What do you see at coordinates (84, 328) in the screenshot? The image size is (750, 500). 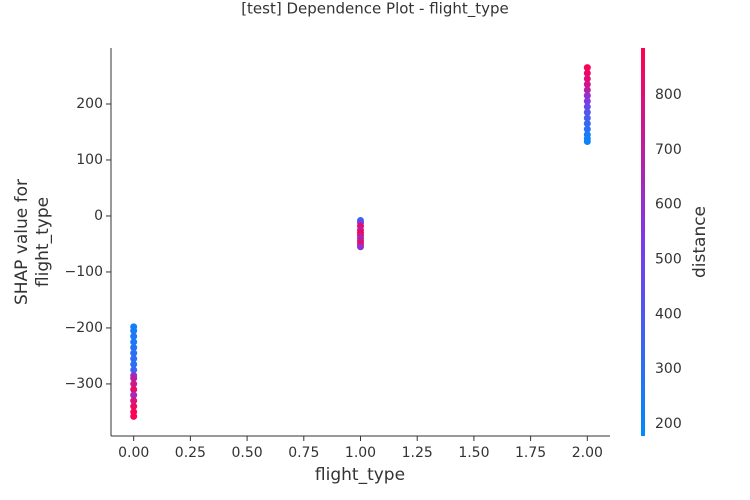 I see `y-tick-label: −200` at bounding box center [84, 328].